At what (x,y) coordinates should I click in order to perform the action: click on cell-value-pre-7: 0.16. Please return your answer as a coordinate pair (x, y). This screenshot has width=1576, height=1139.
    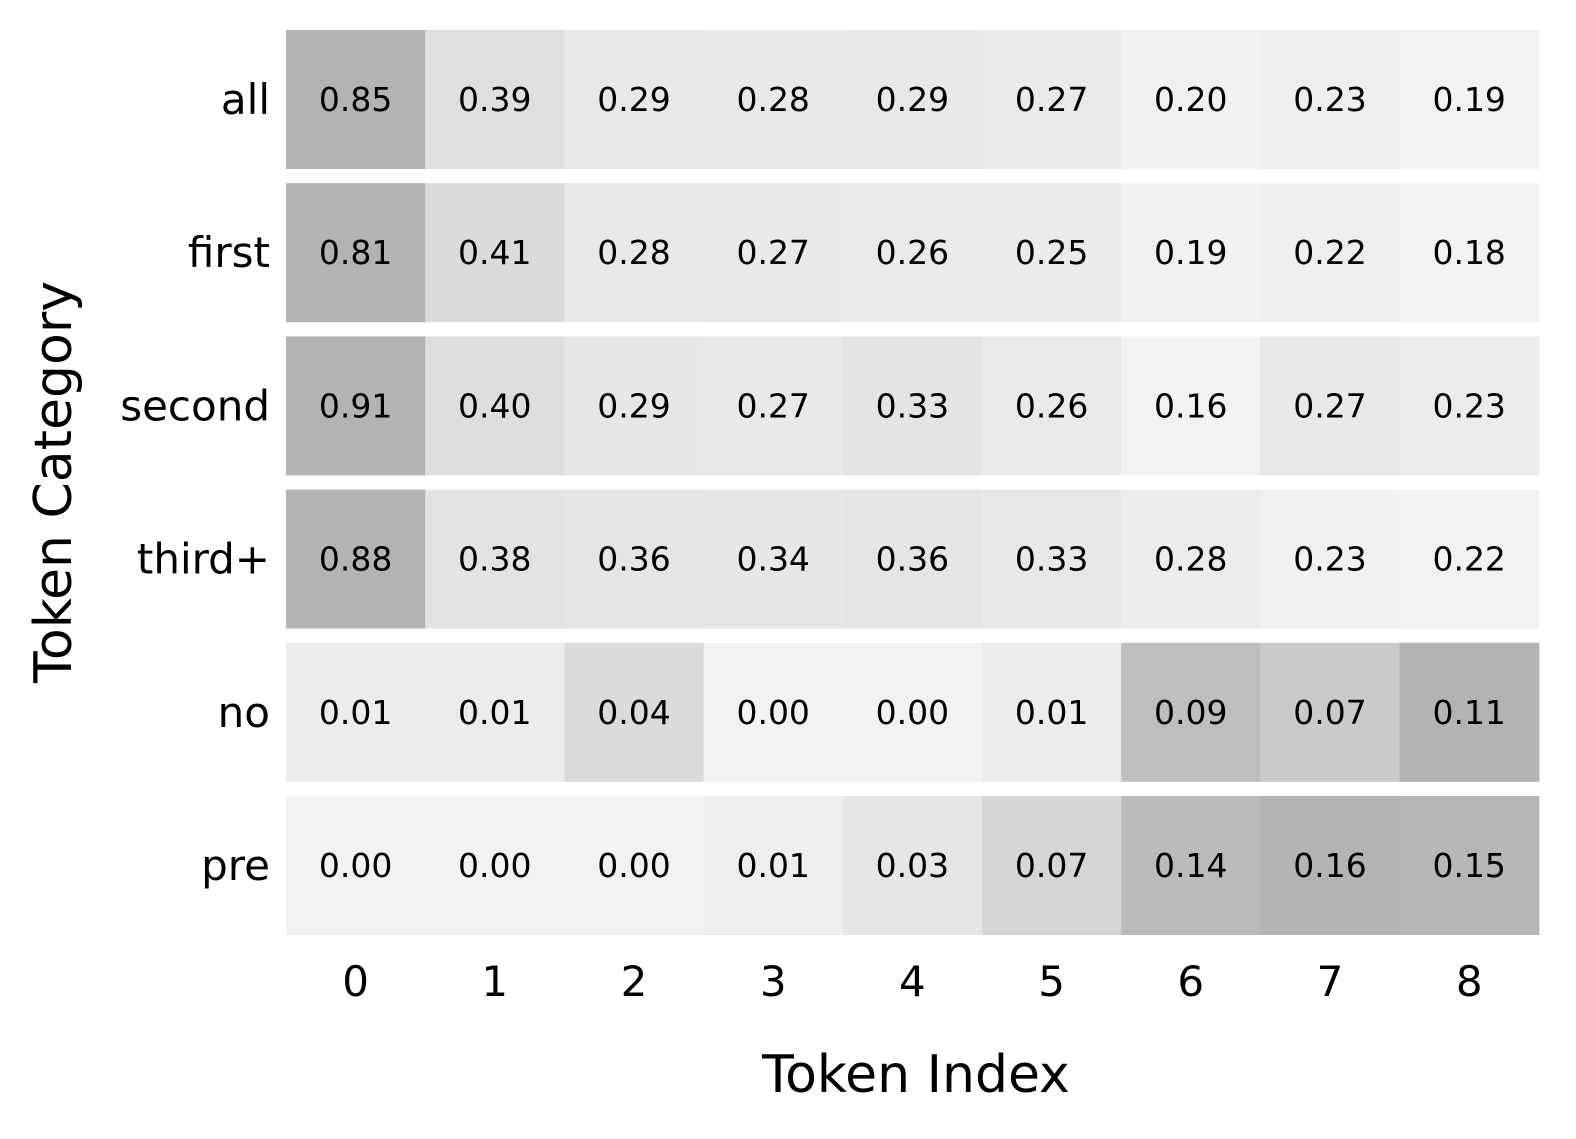
    Looking at the image, I should click on (1329, 865).